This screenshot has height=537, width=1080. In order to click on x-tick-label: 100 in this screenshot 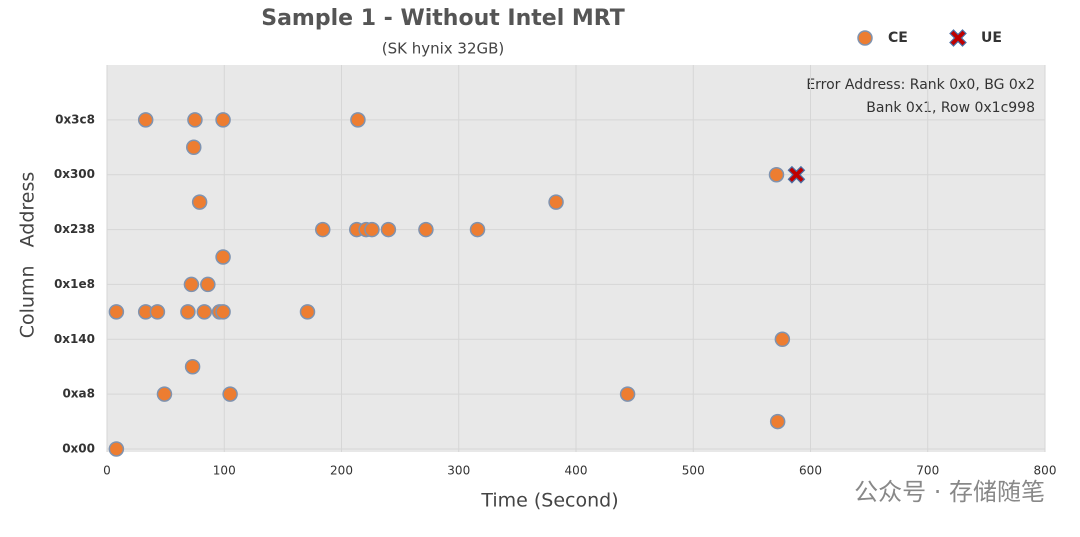, I will do `click(224, 471)`.